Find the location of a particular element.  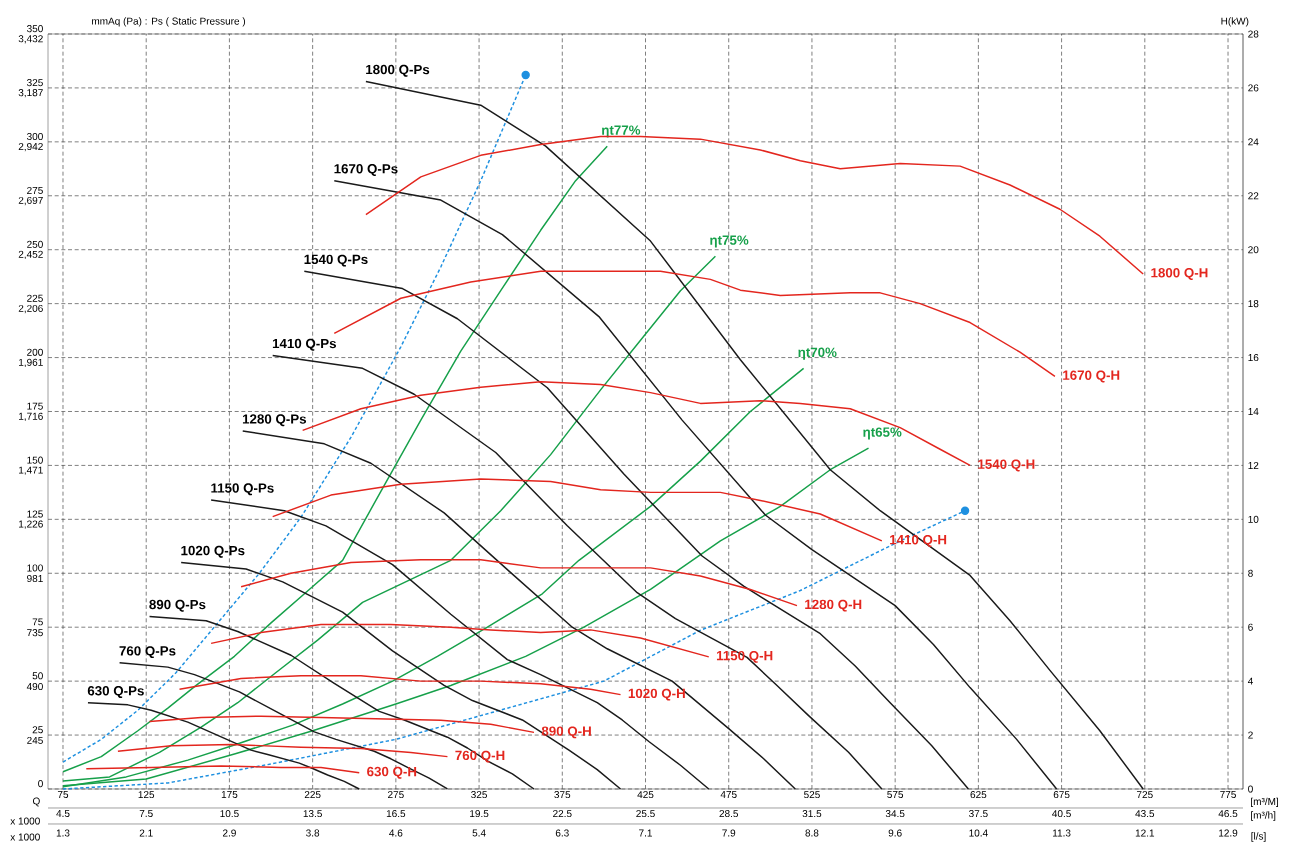

series-label: 1800 Q-H is located at coordinates (1179, 274).